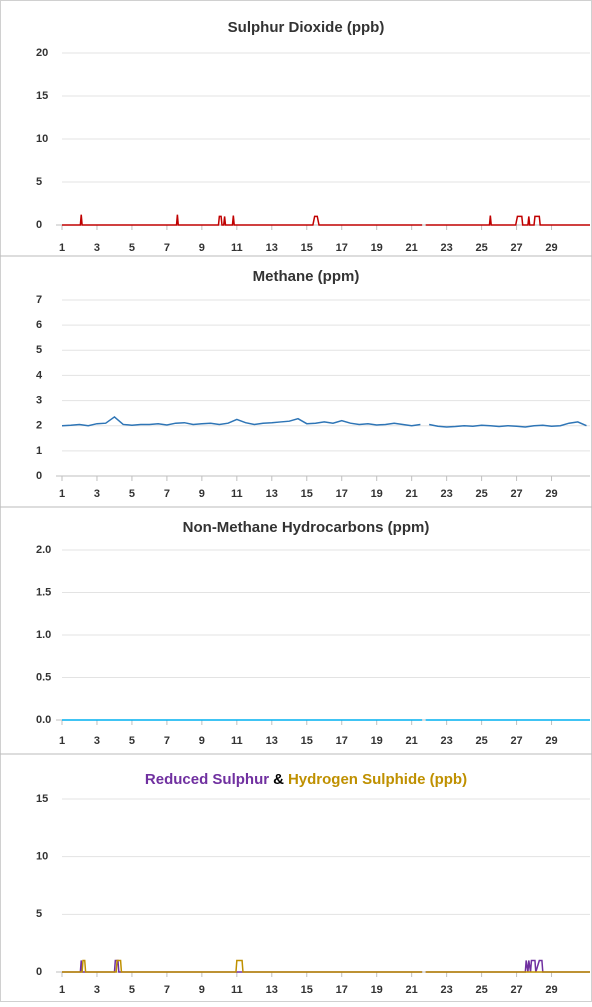 The height and width of the screenshot is (1007, 592). I want to click on y-tick-label: 3, so click(39, 400).